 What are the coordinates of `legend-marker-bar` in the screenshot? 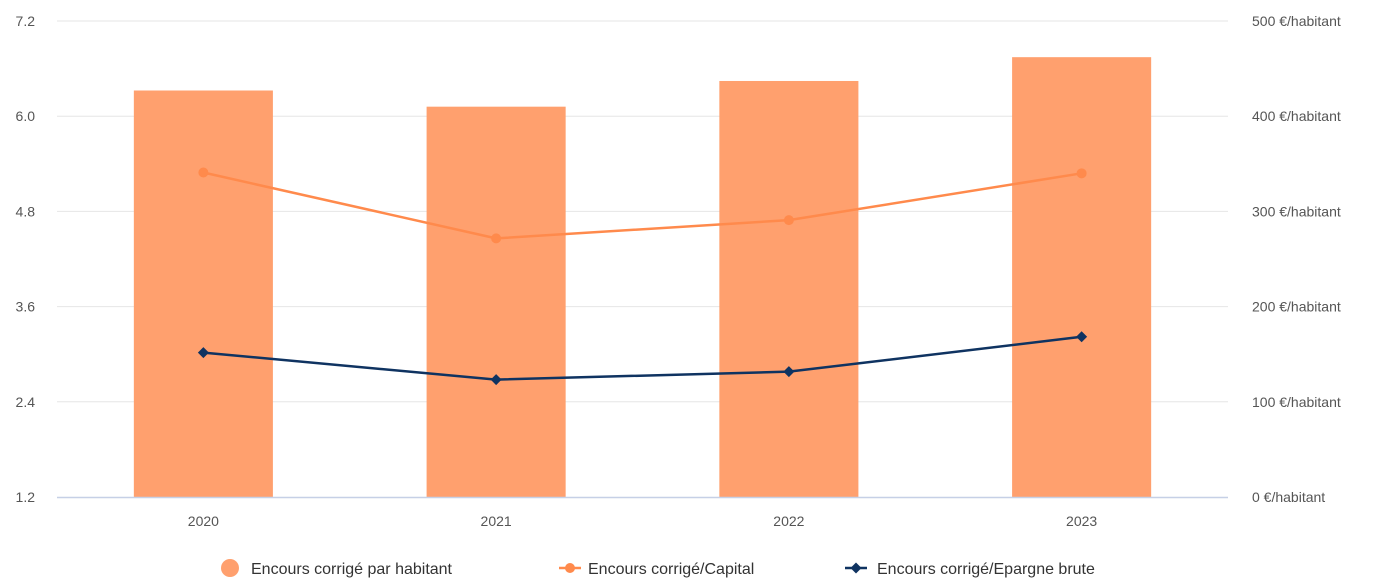 It's located at (230, 568).